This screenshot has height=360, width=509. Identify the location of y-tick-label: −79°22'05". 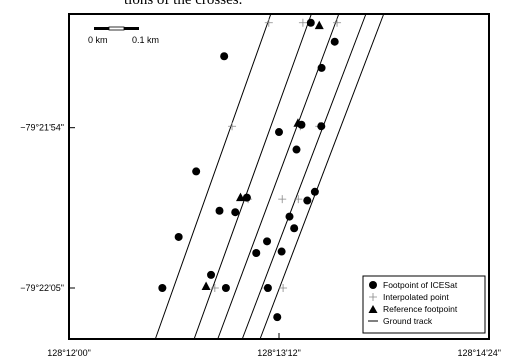
(42, 288).